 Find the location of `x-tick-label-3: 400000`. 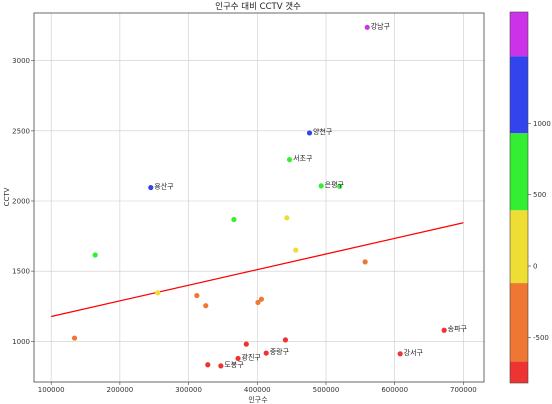

x-tick-label-3: 400000 is located at coordinates (257, 390).